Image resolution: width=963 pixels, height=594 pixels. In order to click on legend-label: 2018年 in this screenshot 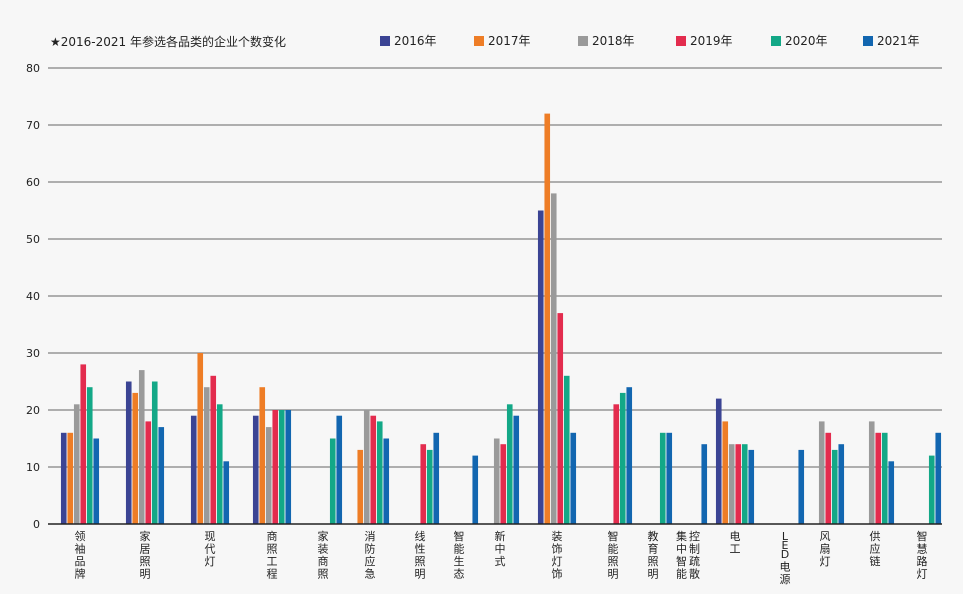, I will do `click(613, 41)`.